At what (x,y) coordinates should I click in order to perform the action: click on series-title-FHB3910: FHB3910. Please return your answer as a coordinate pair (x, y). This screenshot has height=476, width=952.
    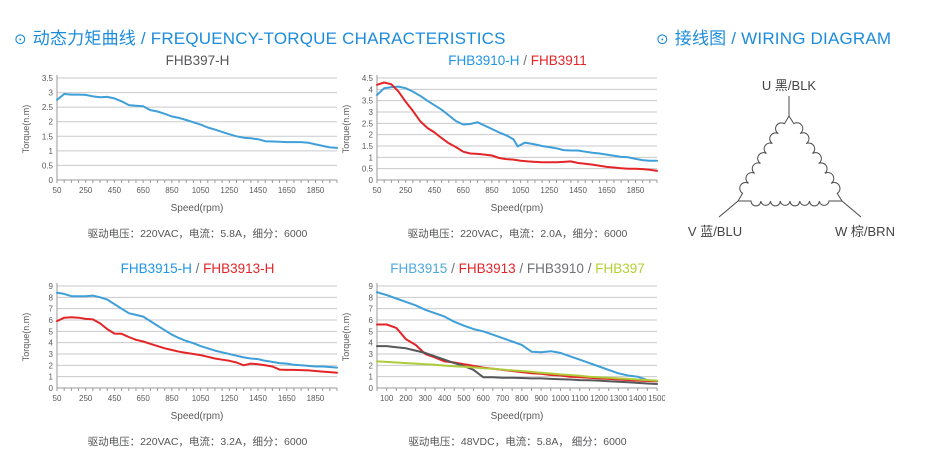
    Looking at the image, I should click on (555, 268).